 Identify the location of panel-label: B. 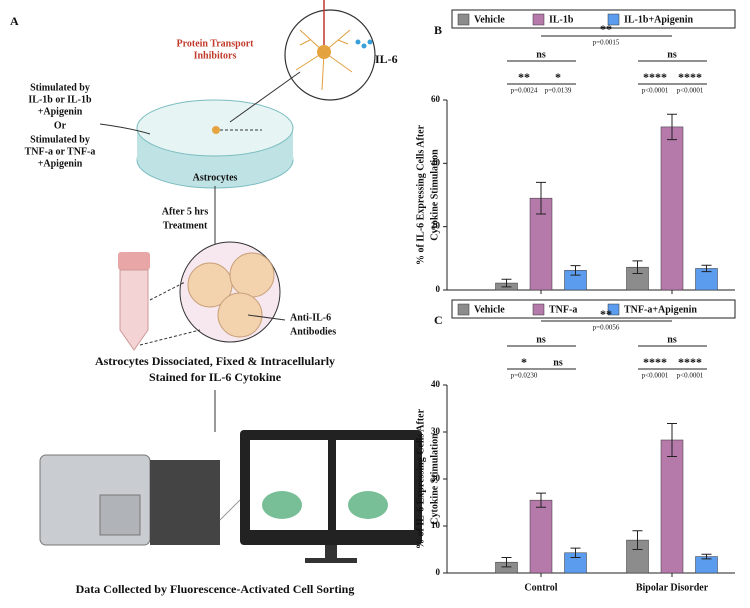
(438, 30).